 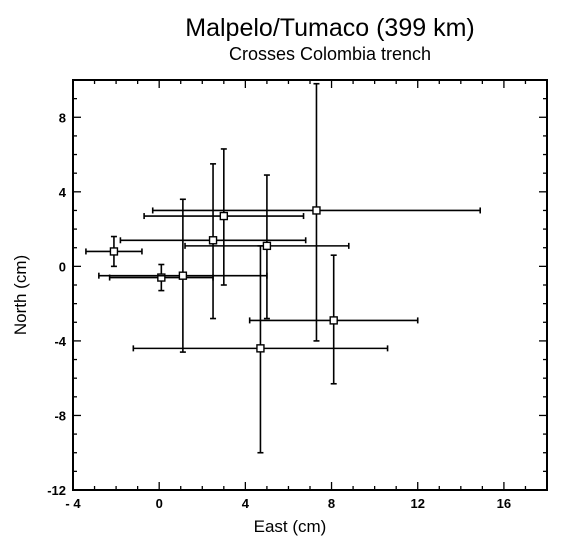 What do you see at coordinates (330, 54) in the screenshot?
I see `chart-subtitle: Crosses Colombia trench` at bounding box center [330, 54].